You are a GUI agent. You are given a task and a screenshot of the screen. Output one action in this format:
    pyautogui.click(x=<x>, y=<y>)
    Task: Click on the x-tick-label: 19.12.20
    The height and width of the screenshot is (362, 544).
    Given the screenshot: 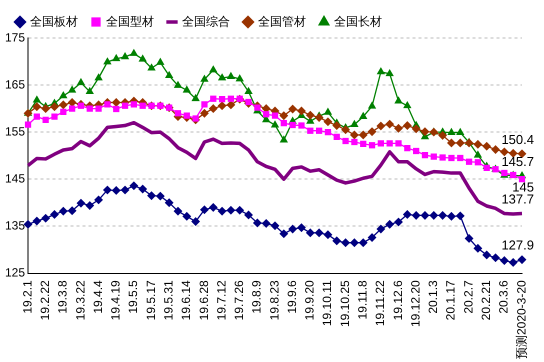 What is the action you would take?
    pyautogui.click(x=415, y=304)
    